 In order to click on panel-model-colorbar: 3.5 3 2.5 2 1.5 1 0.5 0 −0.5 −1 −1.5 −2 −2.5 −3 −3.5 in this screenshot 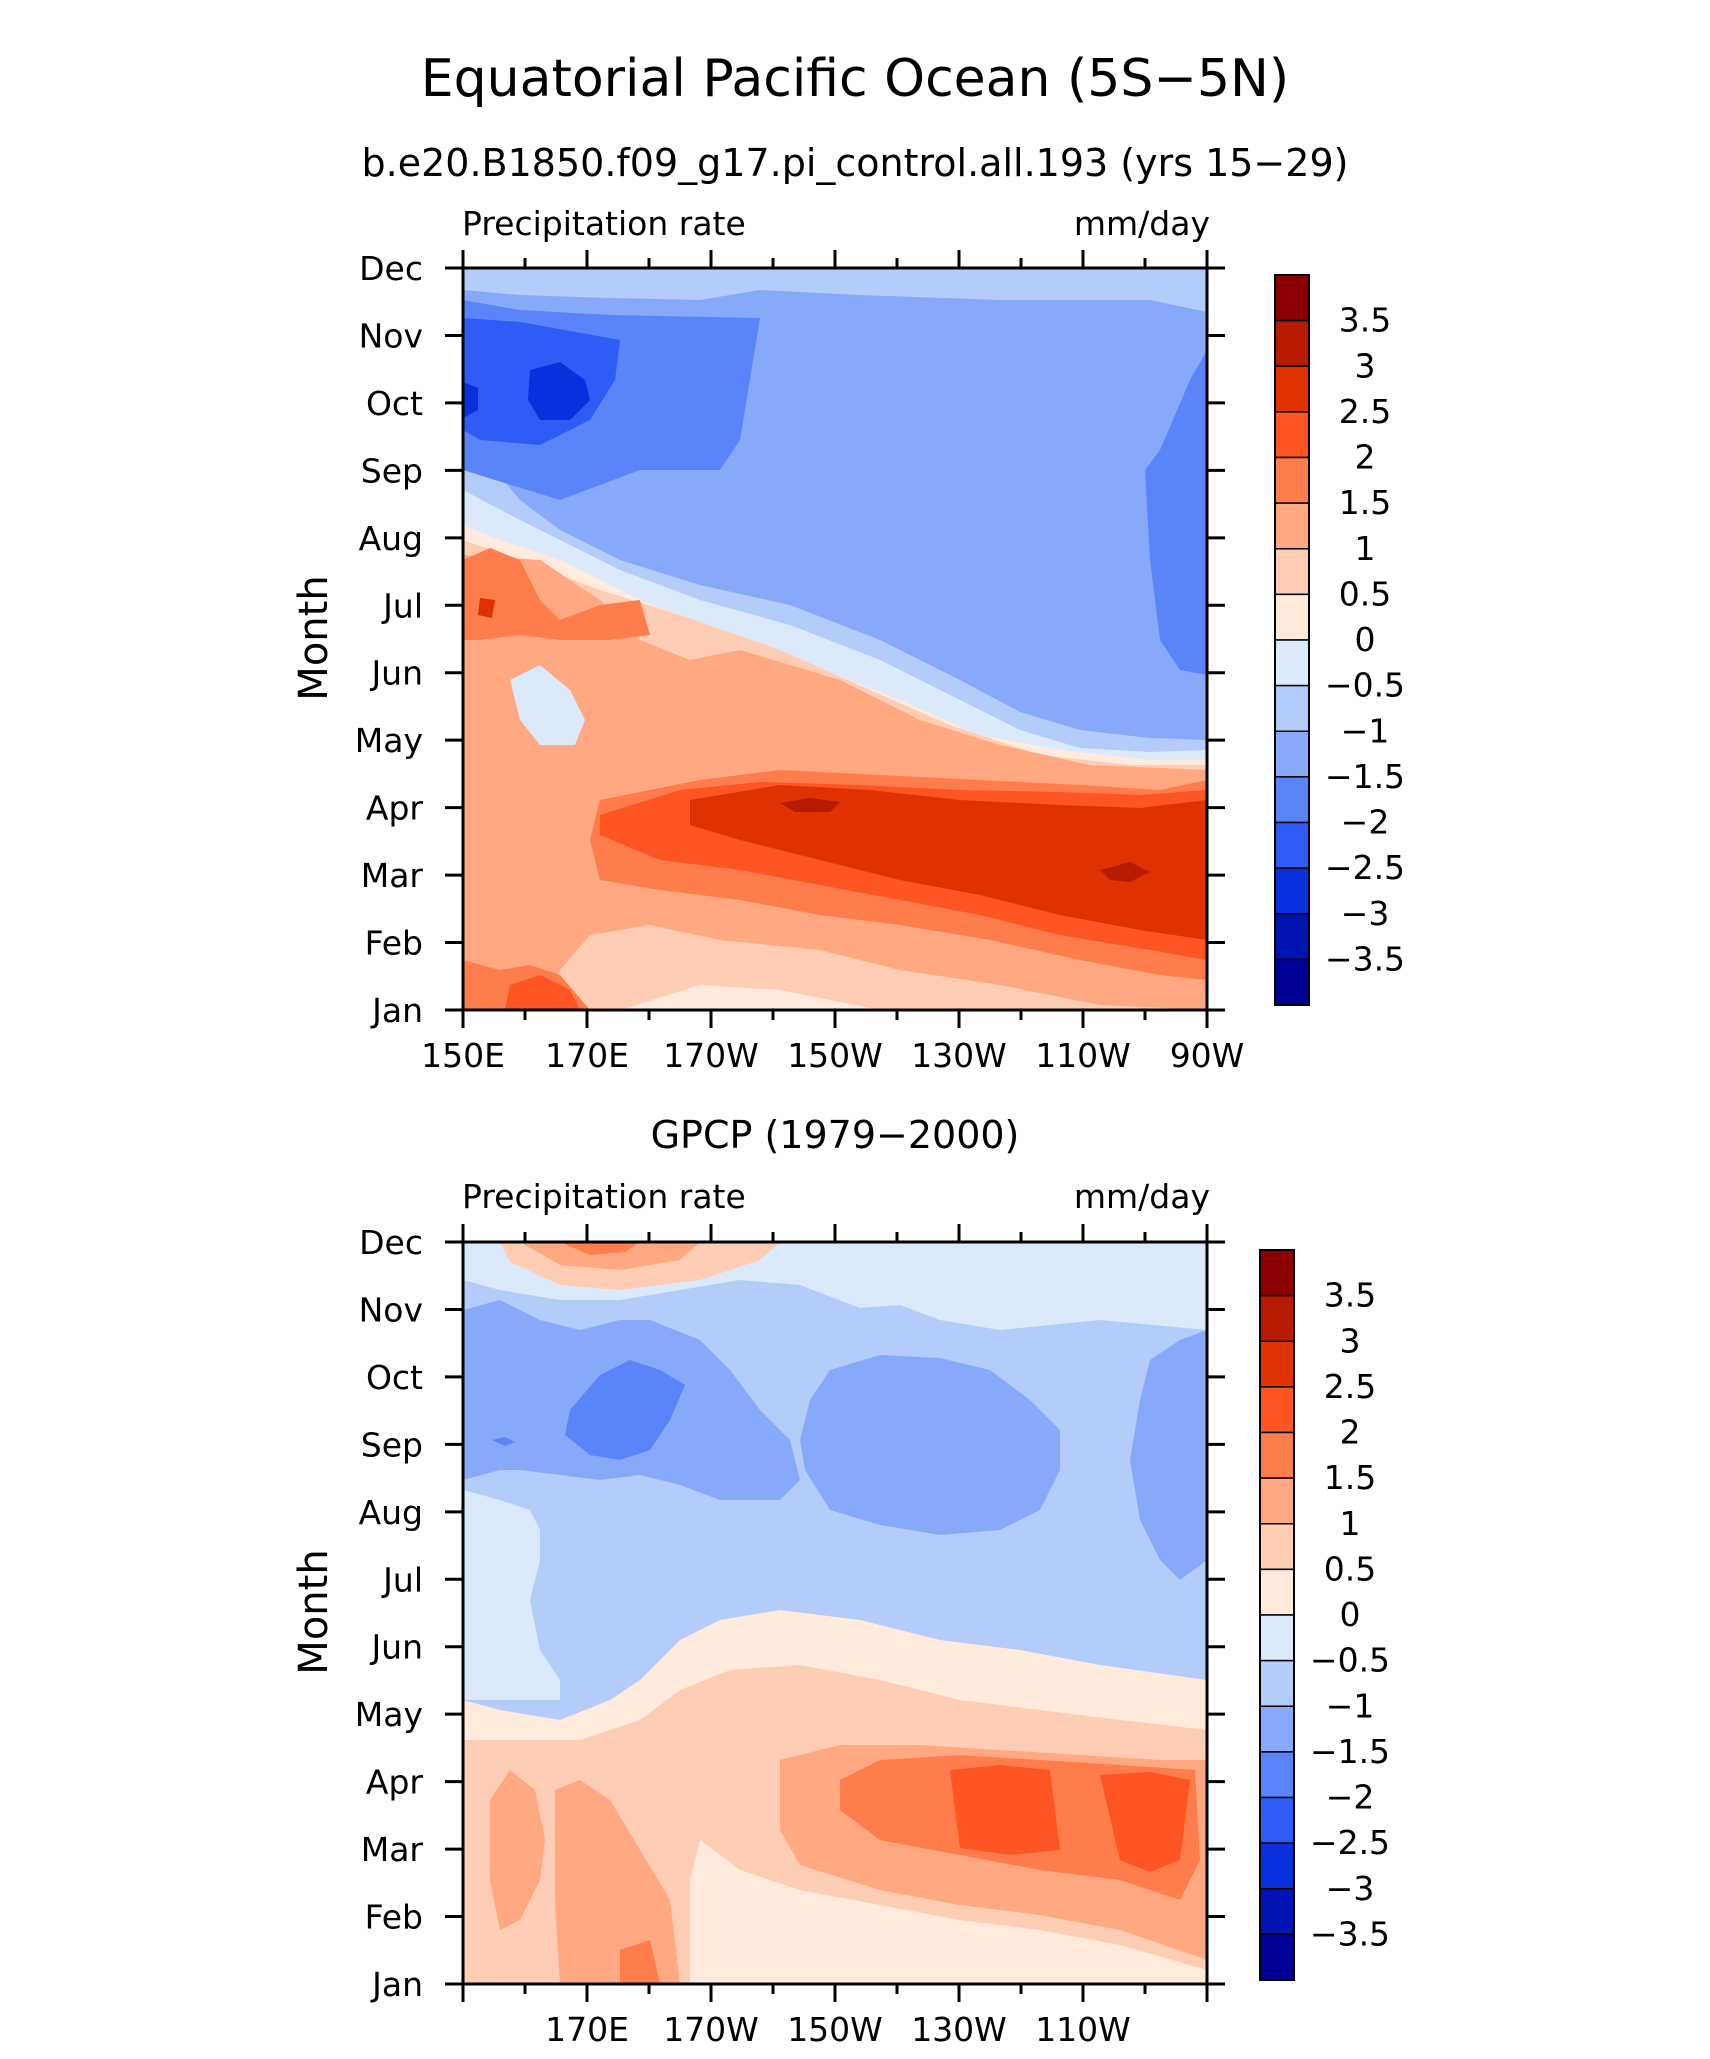, I will do `click(1339, 640)`.